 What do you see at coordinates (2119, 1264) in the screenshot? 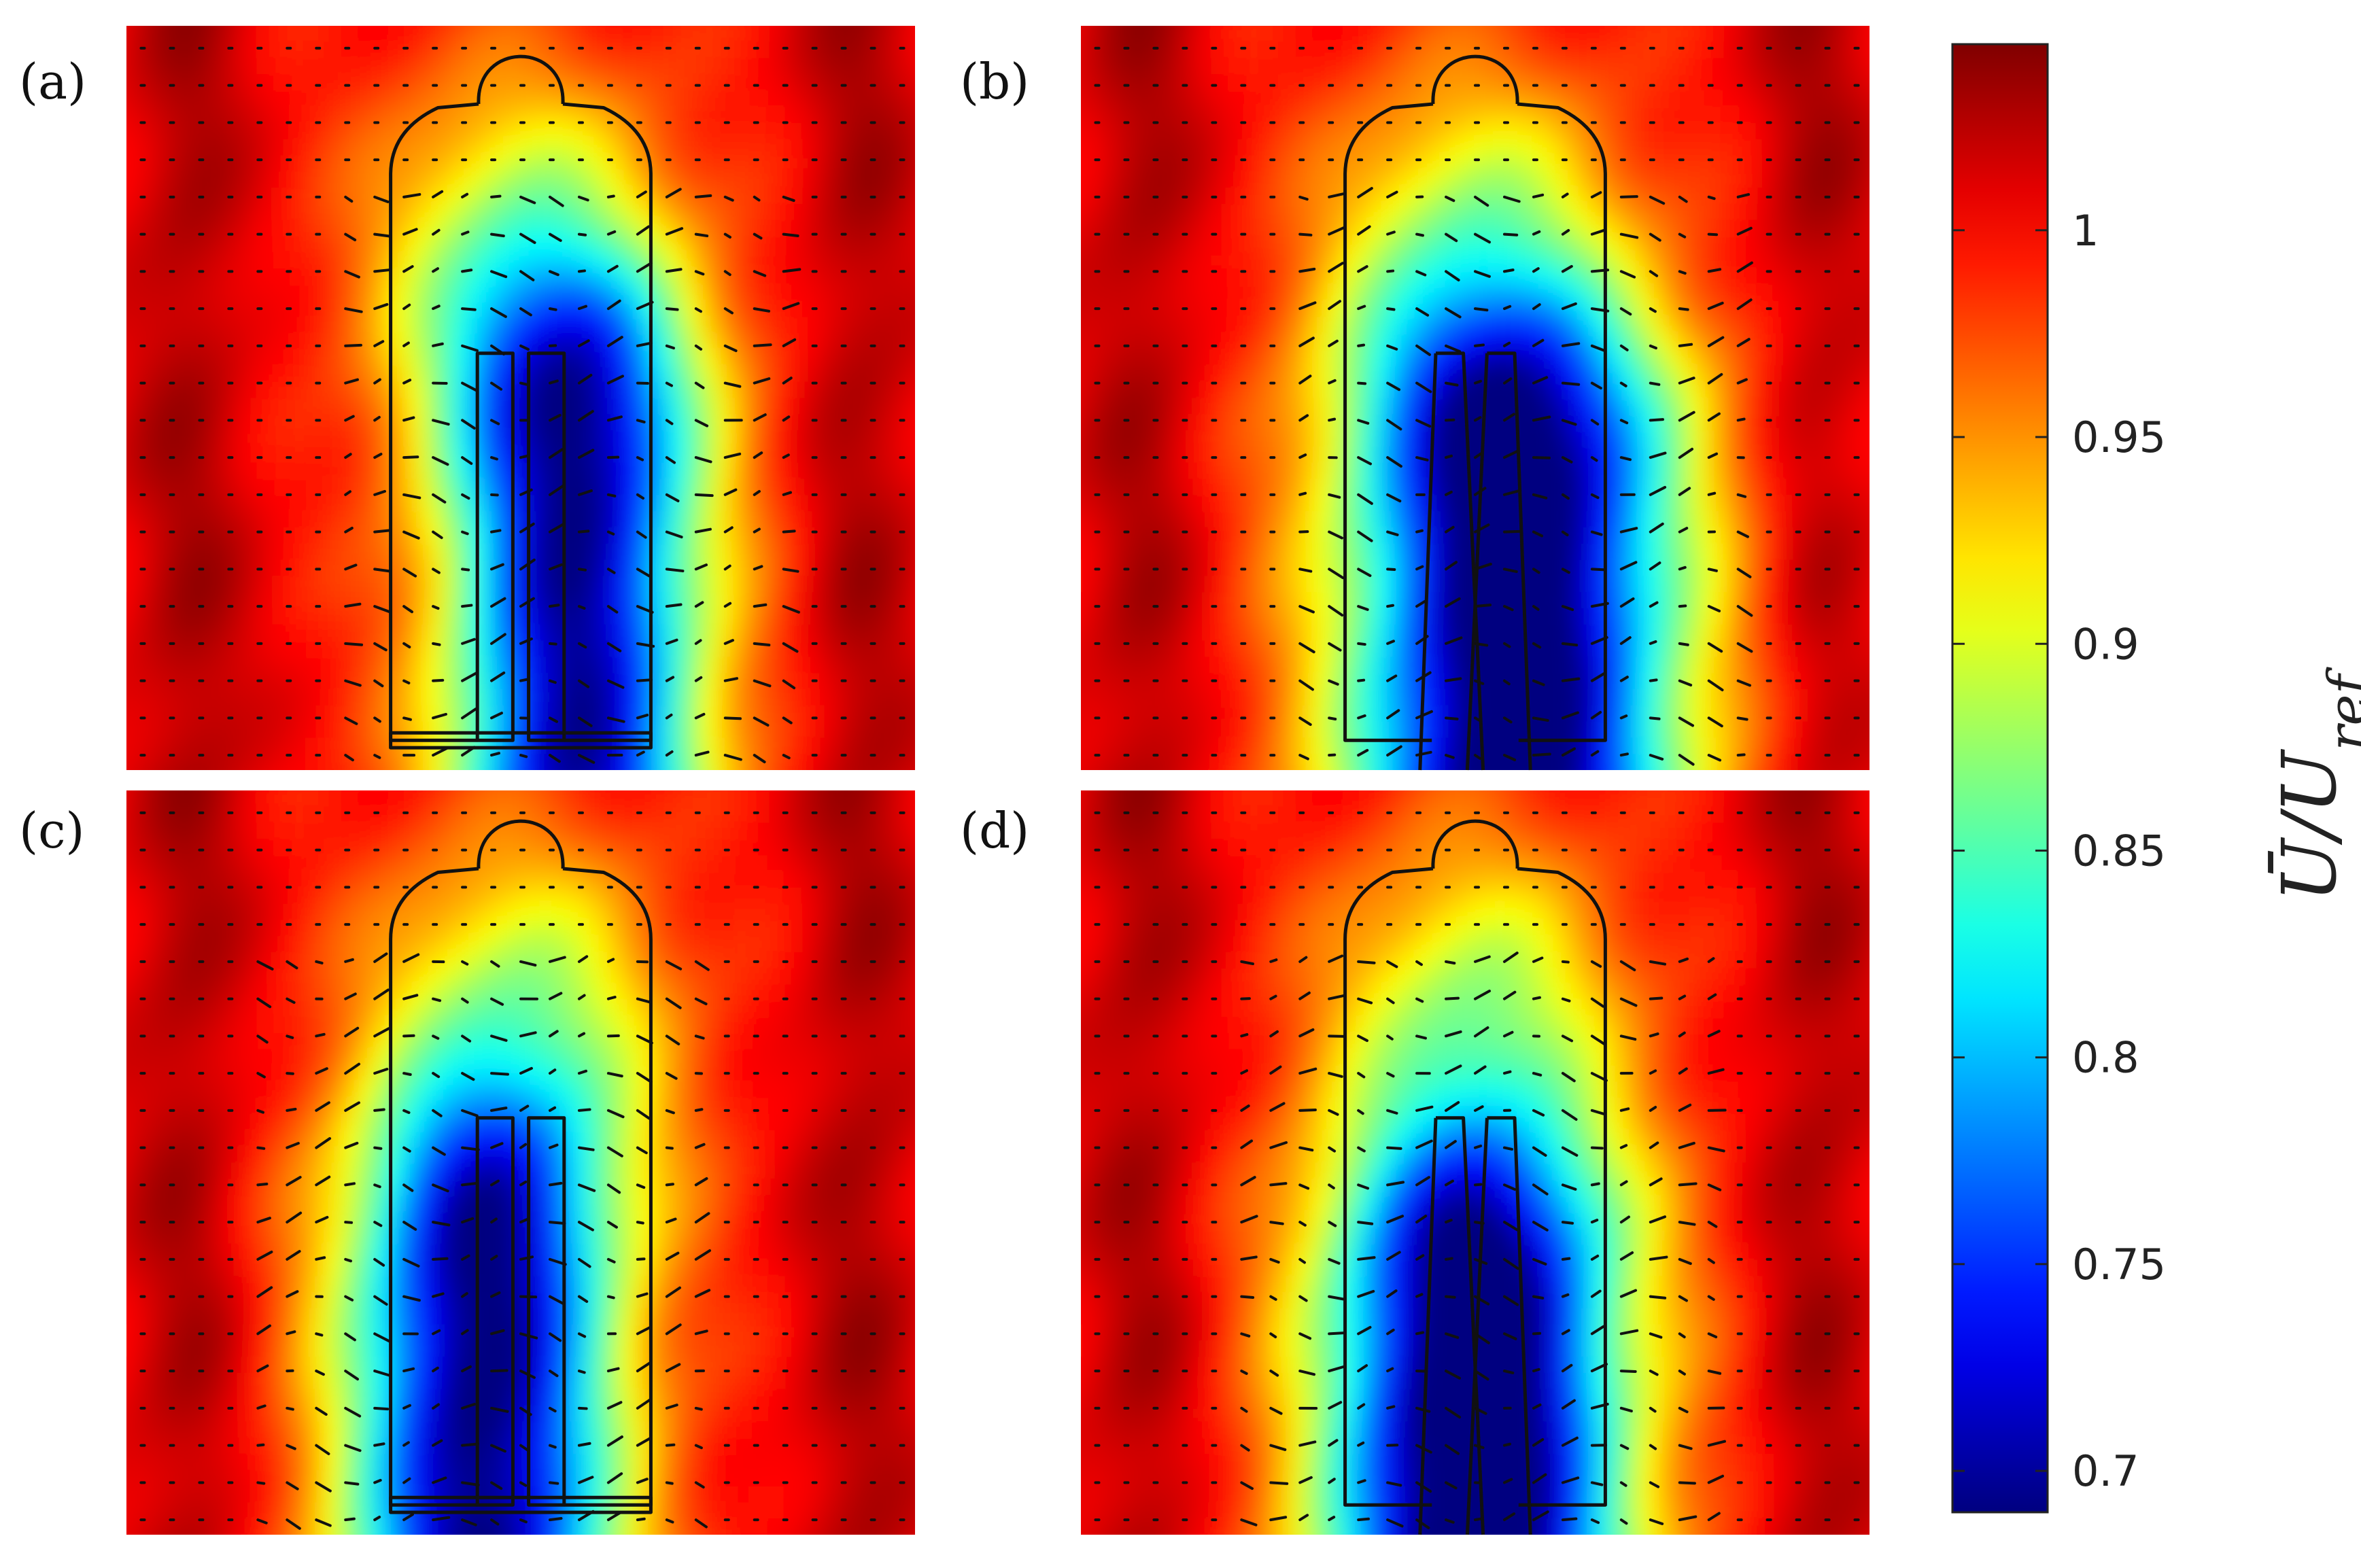
I see `colorbar-tick-label: 0.75` at bounding box center [2119, 1264].